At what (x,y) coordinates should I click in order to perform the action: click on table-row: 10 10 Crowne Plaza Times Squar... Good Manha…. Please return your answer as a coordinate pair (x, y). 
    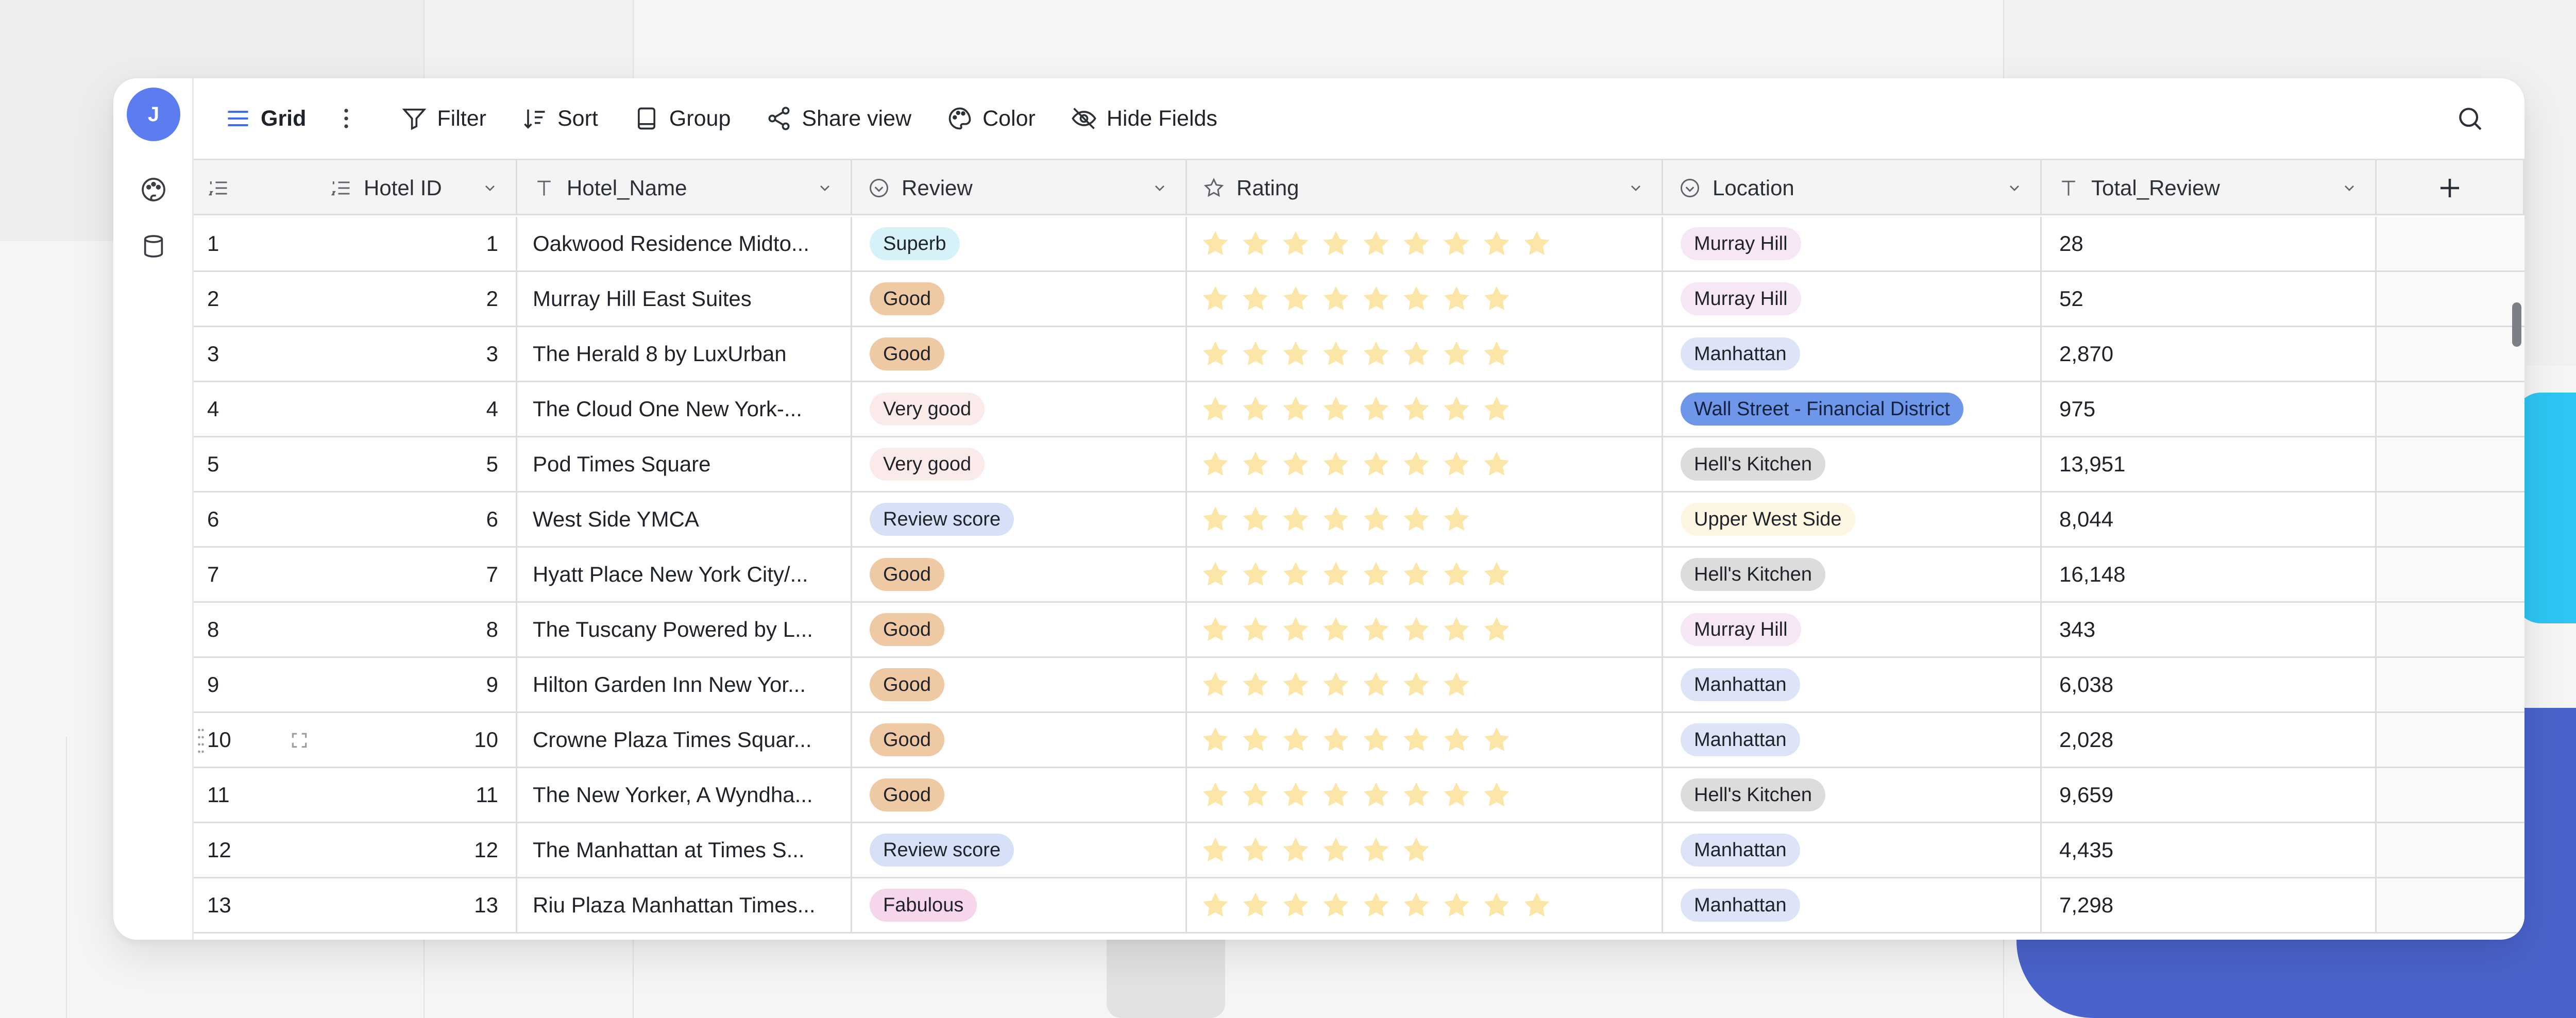
    Looking at the image, I should click on (1359, 741).